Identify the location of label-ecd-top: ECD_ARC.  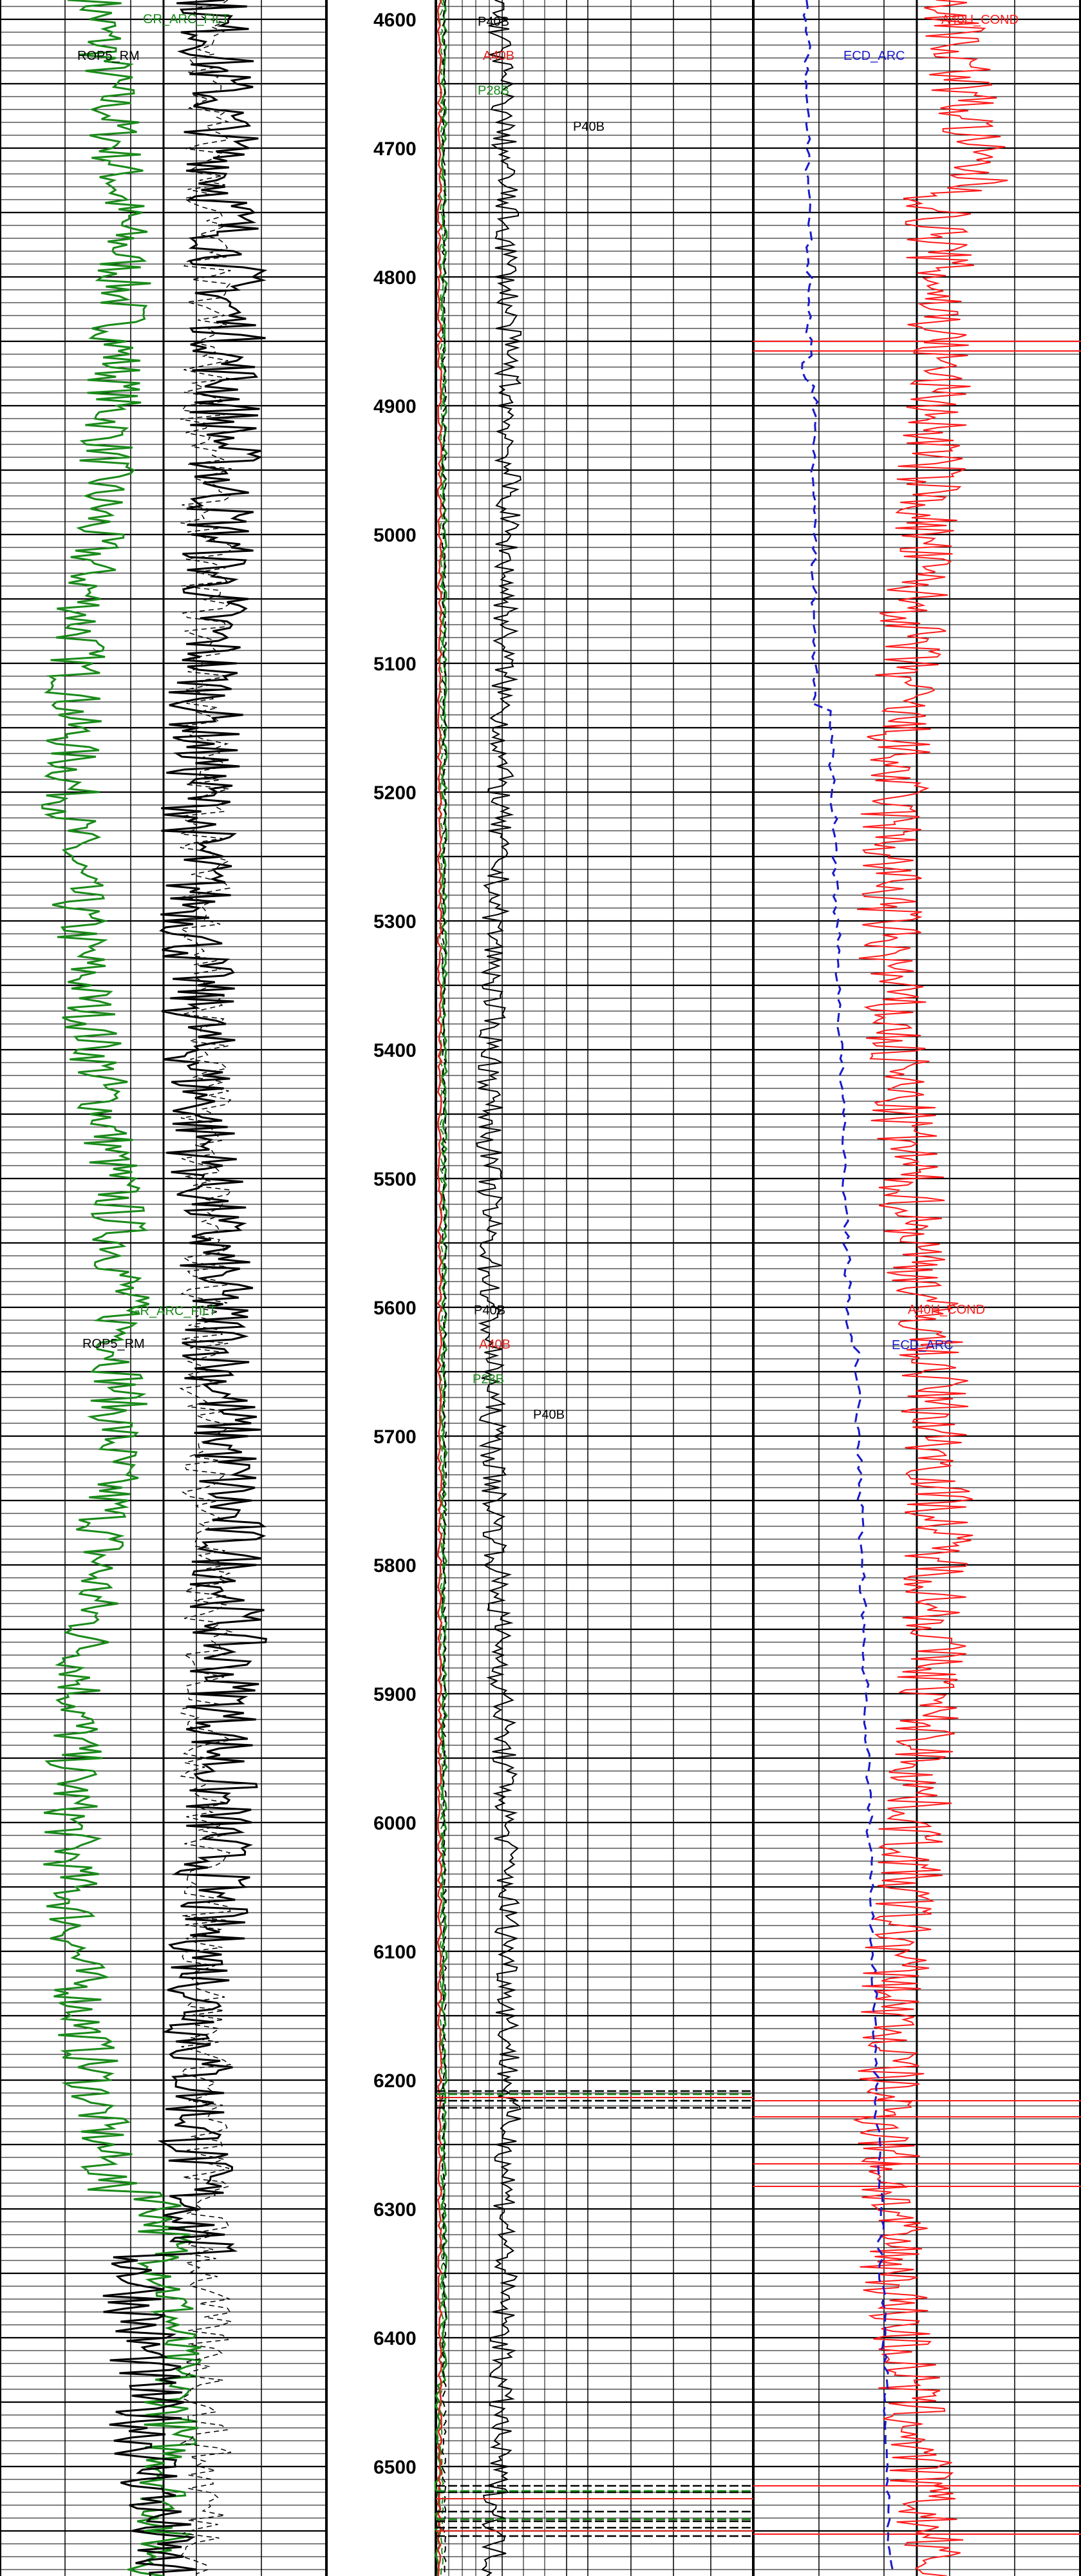
(874, 56).